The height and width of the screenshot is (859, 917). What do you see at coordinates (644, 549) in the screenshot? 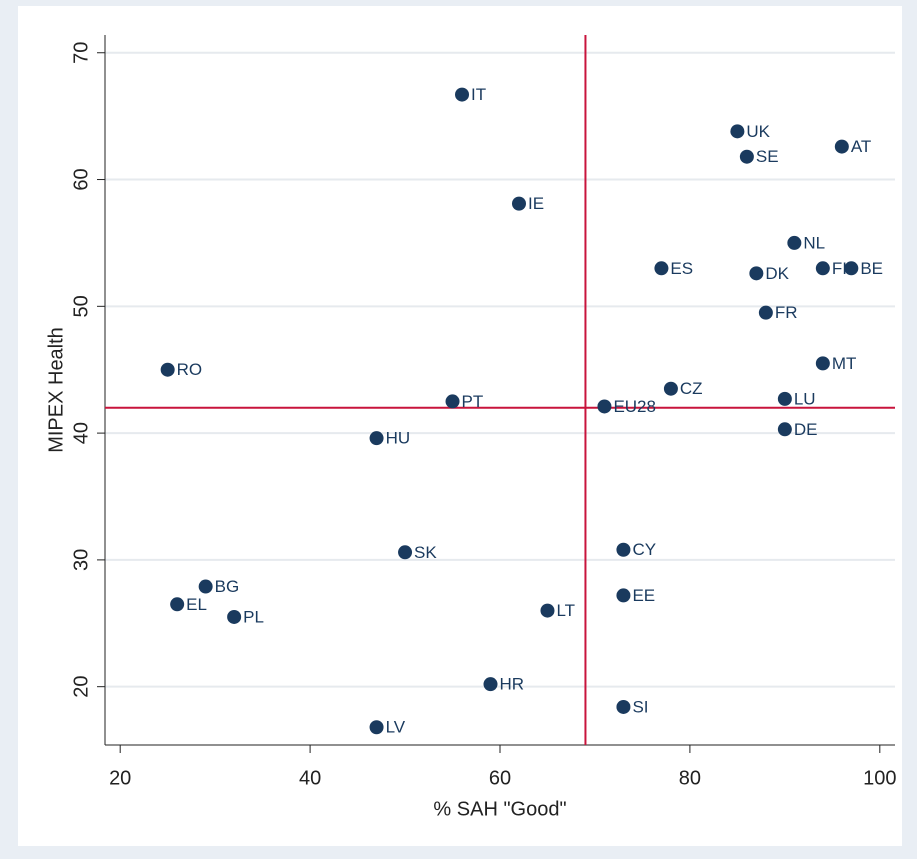
I see `point-label: CY` at bounding box center [644, 549].